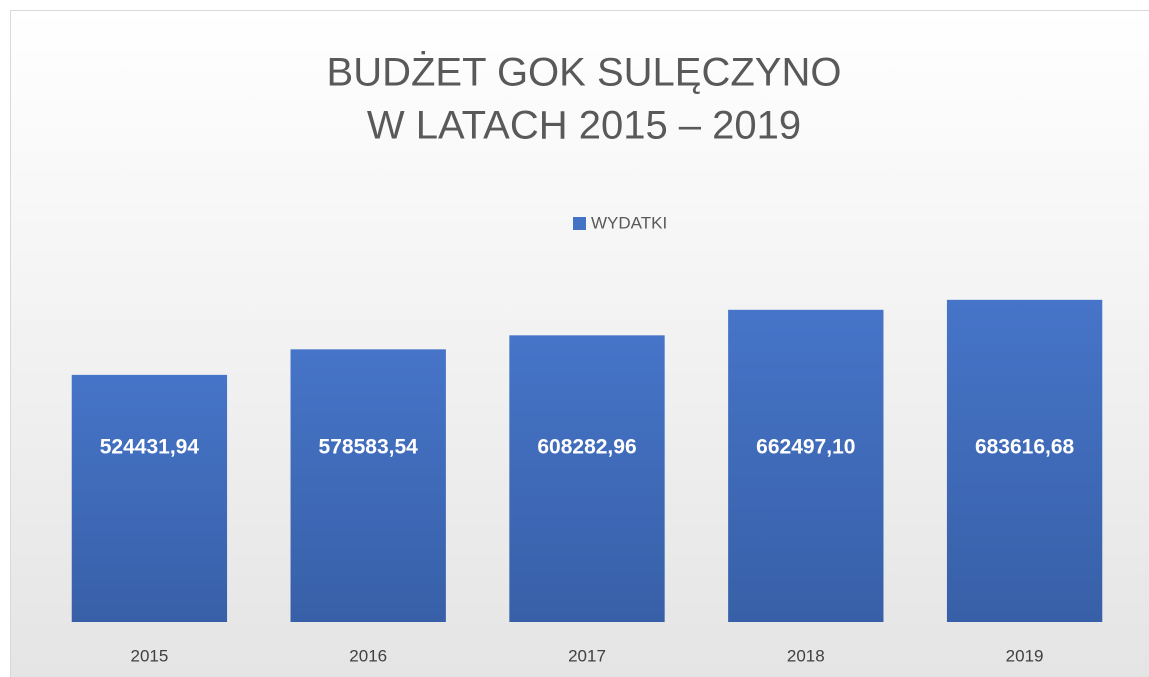 This screenshot has width=1149, height=677. I want to click on x-tick-label: 2018, so click(806, 655).